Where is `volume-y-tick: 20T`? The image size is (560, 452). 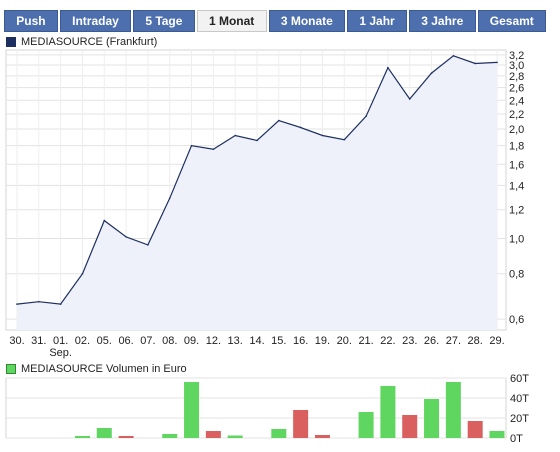
volume-y-tick: 20T is located at coordinates (519, 419).